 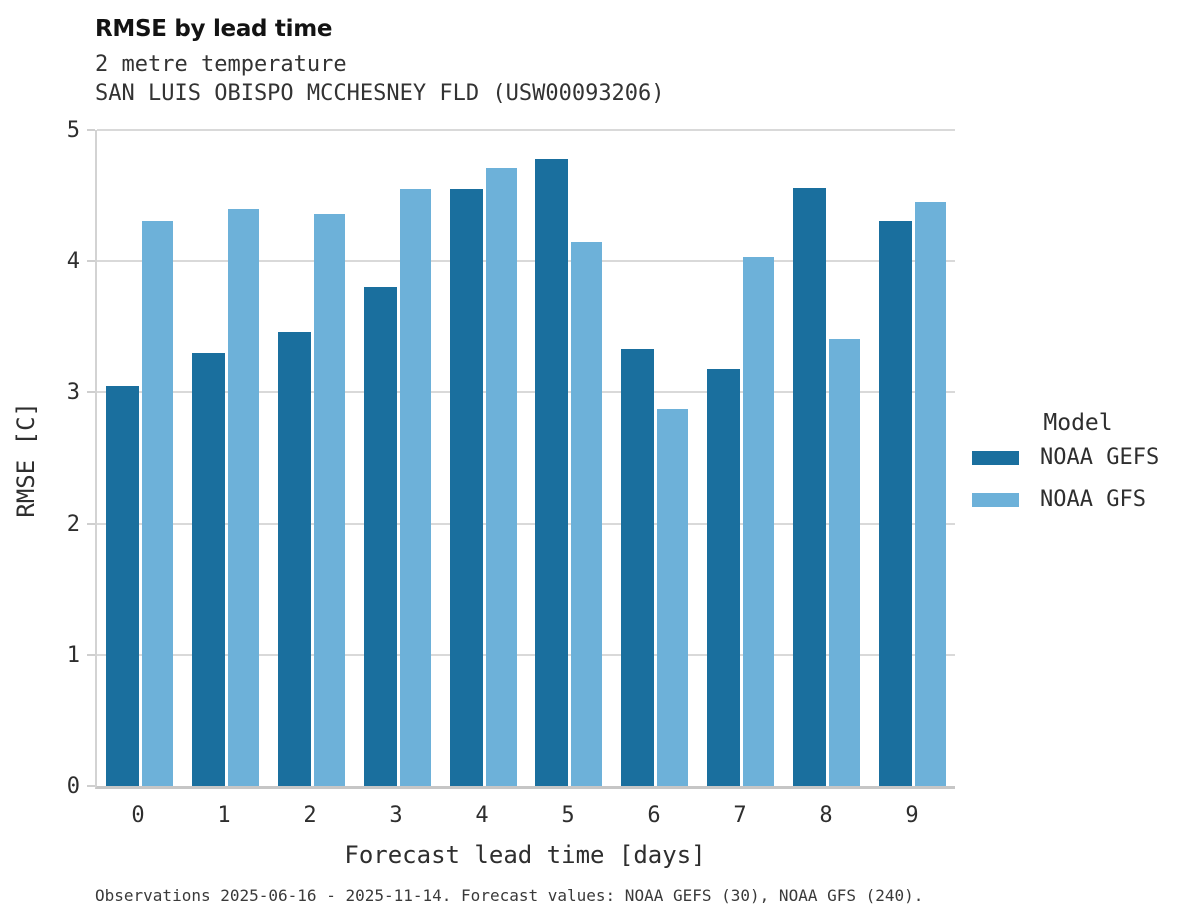 What do you see at coordinates (73, 130) in the screenshot?
I see `y-tick-label-5: 5` at bounding box center [73, 130].